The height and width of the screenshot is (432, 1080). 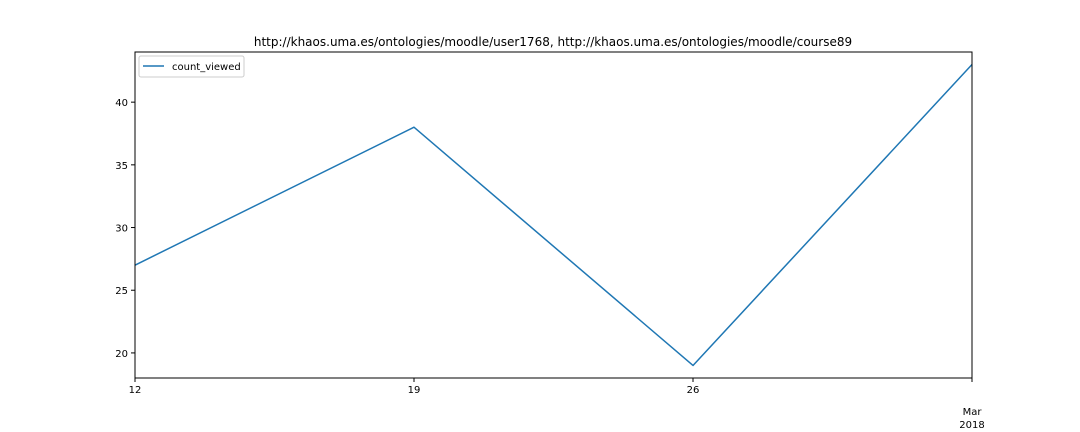 What do you see at coordinates (971, 425) in the screenshot?
I see `x-tick-sublabel: 2018` at bounding box center [971, 425].